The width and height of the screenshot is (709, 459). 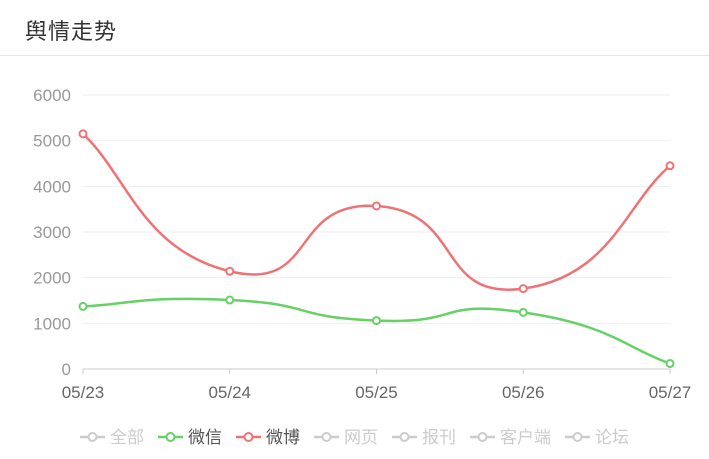 I want to click on legend-item-全部: 全部, so click(x=112, y=438).